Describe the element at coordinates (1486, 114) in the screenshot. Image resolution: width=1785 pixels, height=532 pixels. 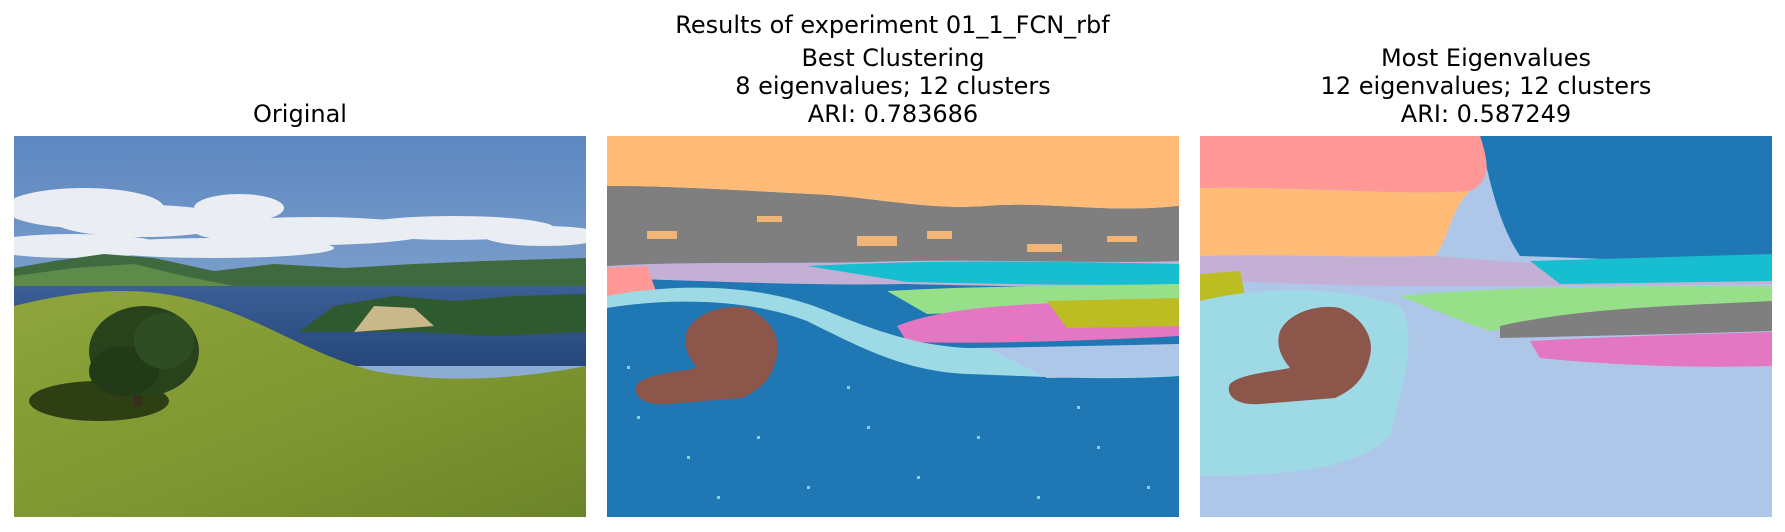
I see `most-eigenvalues-title-line-3: ARI: 0.587249` at that location.